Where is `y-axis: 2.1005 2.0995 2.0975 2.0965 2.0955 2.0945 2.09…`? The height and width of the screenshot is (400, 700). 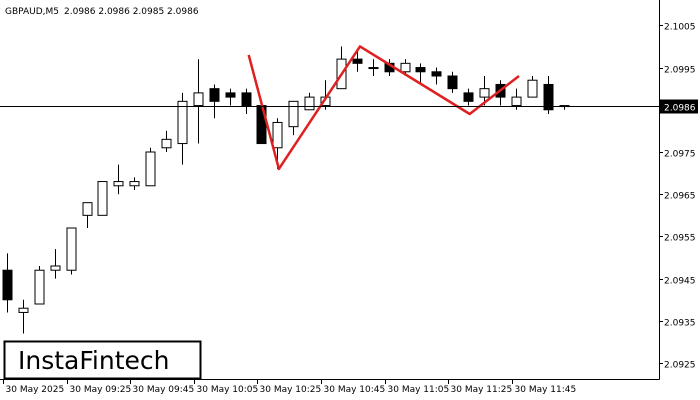 y-axis: 2.1005 2.0995 2.0975 2.0965 2.0955 2.0945 2.09… is located at coordinates (677, 197).